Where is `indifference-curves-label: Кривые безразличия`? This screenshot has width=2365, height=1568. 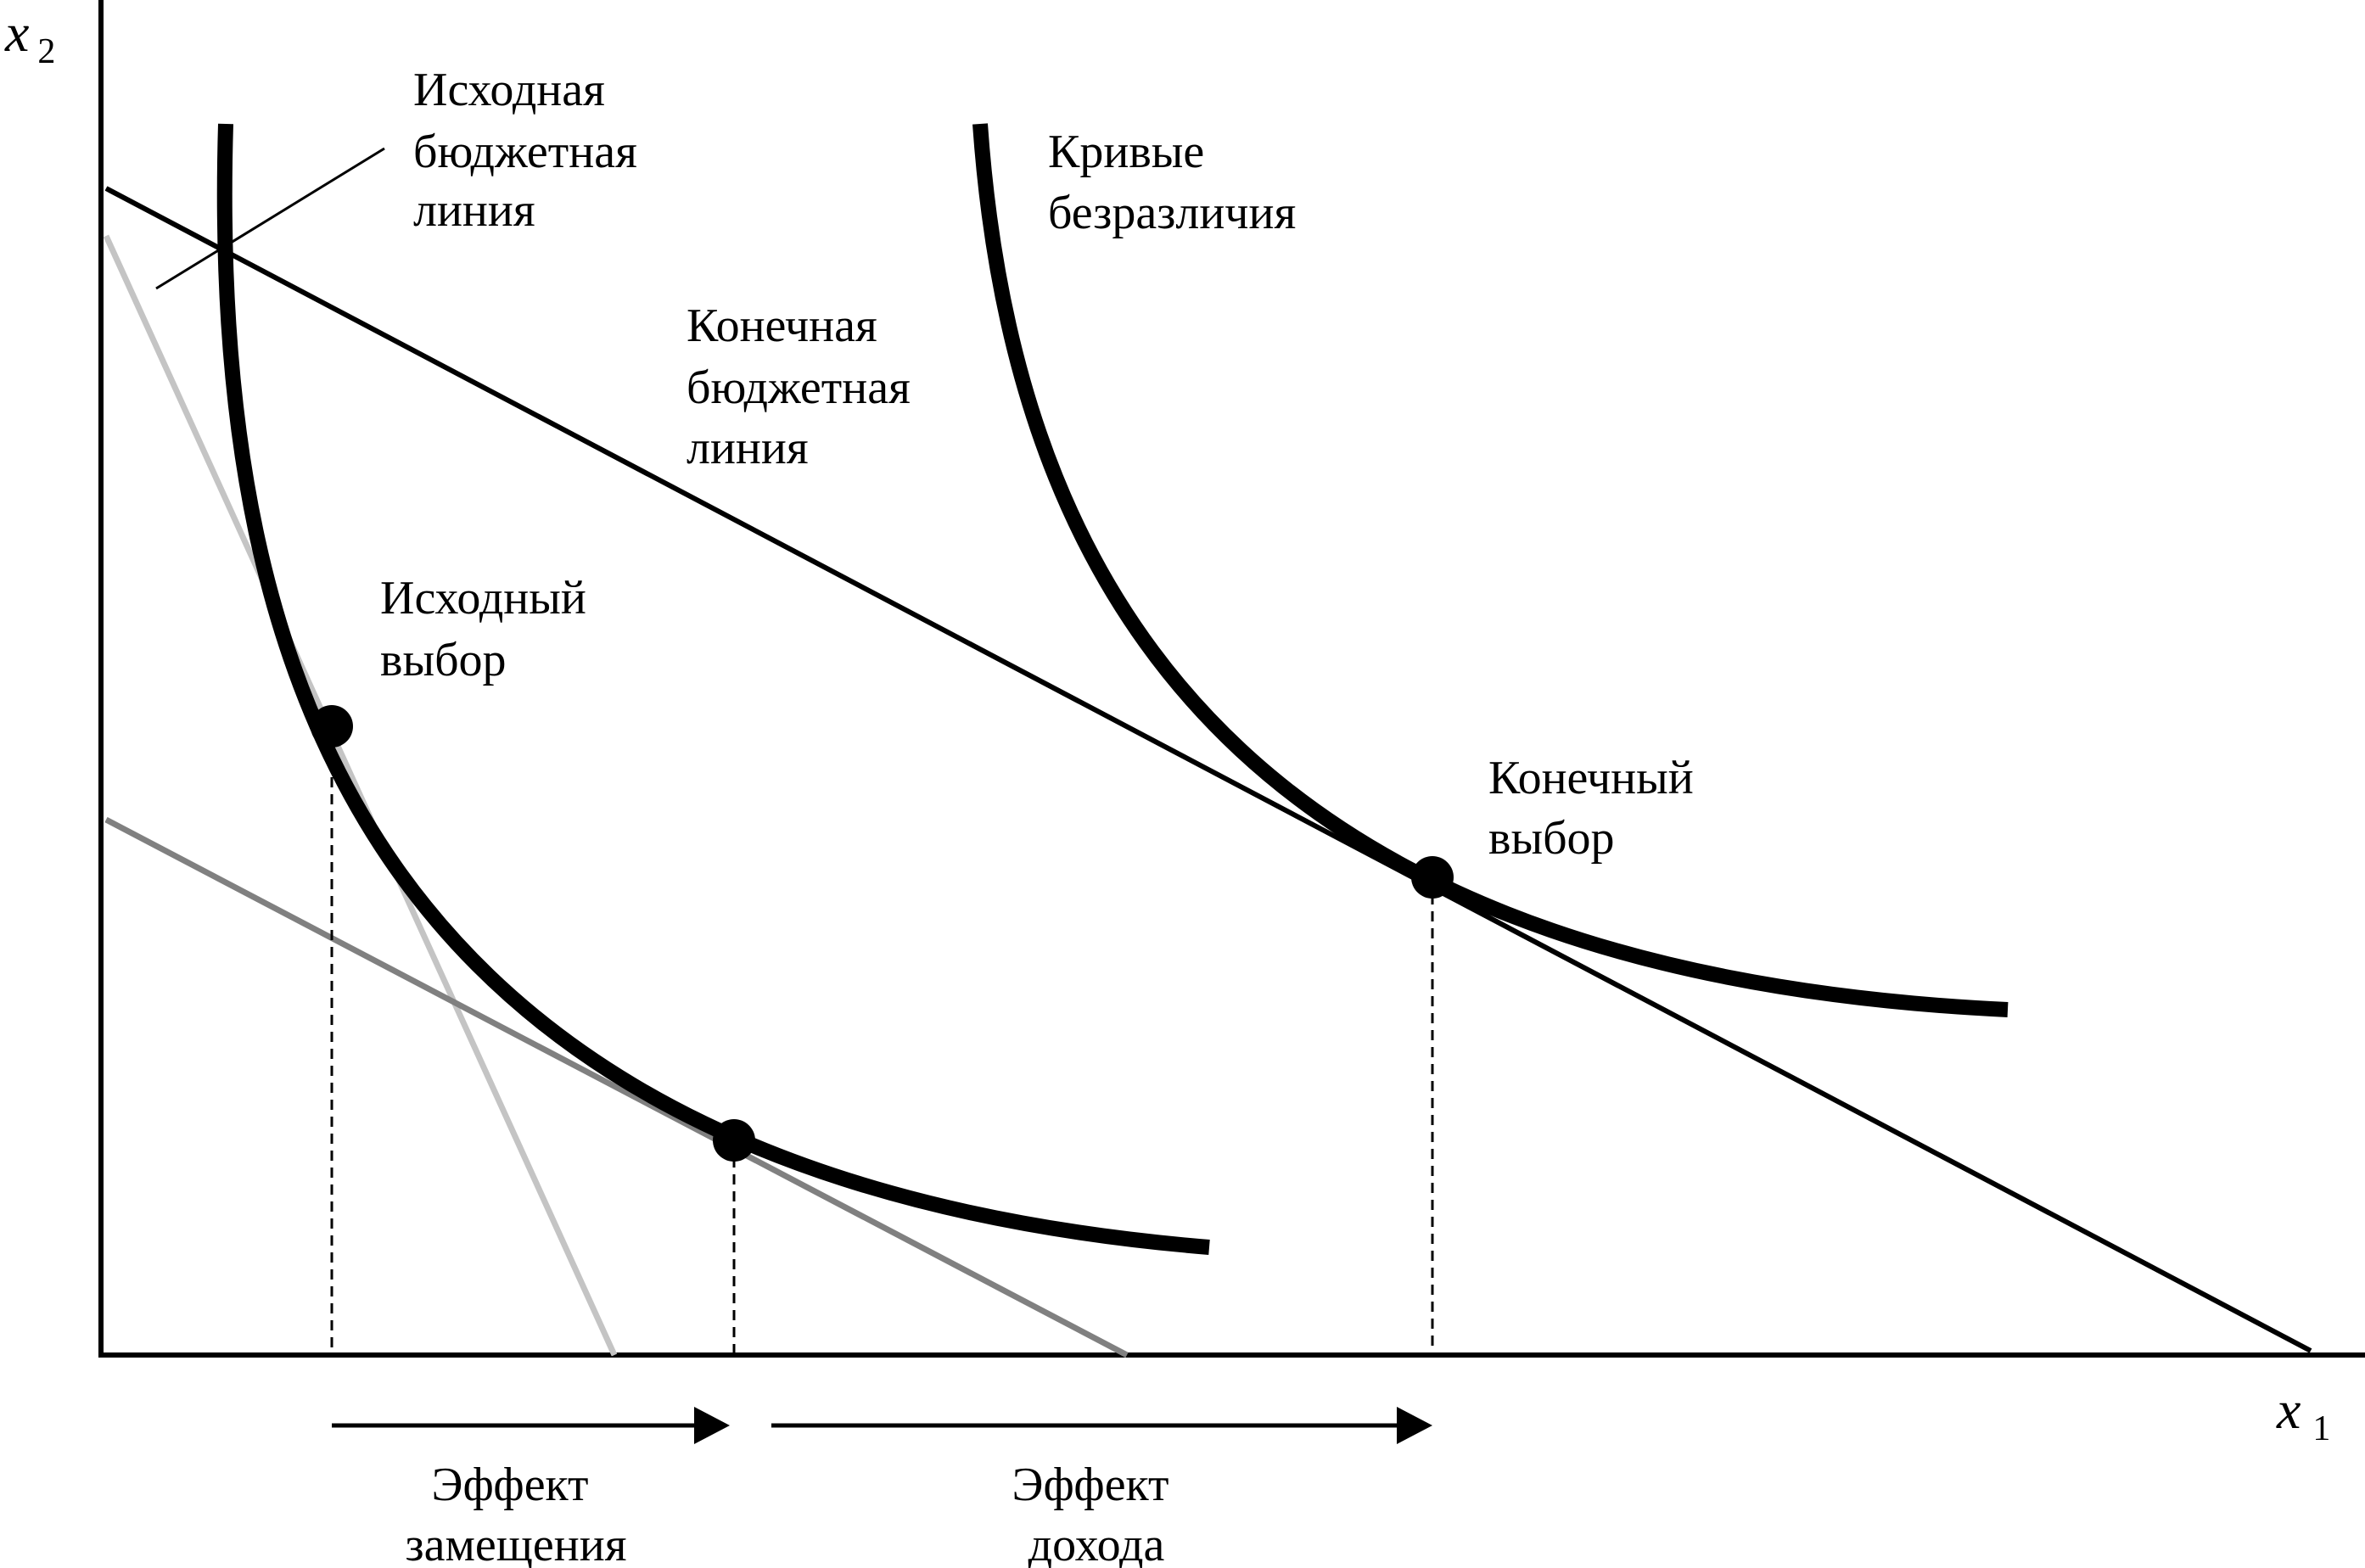 indifference-curves-label: Кривые безразличия is located at coordinates (1172, 182).